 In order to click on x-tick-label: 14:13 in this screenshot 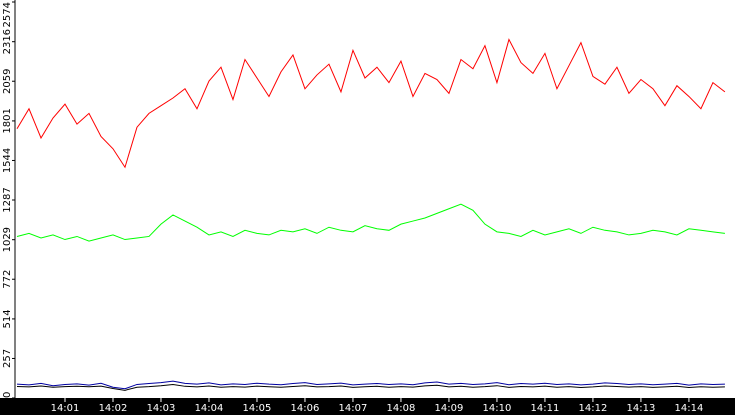, I will do `click(641, 408)`.